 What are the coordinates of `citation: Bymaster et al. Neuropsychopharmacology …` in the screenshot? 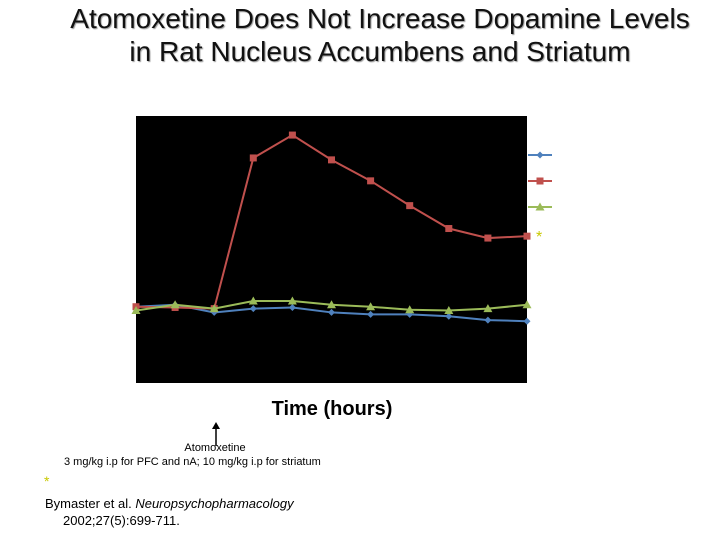 It's located at (205, 512).